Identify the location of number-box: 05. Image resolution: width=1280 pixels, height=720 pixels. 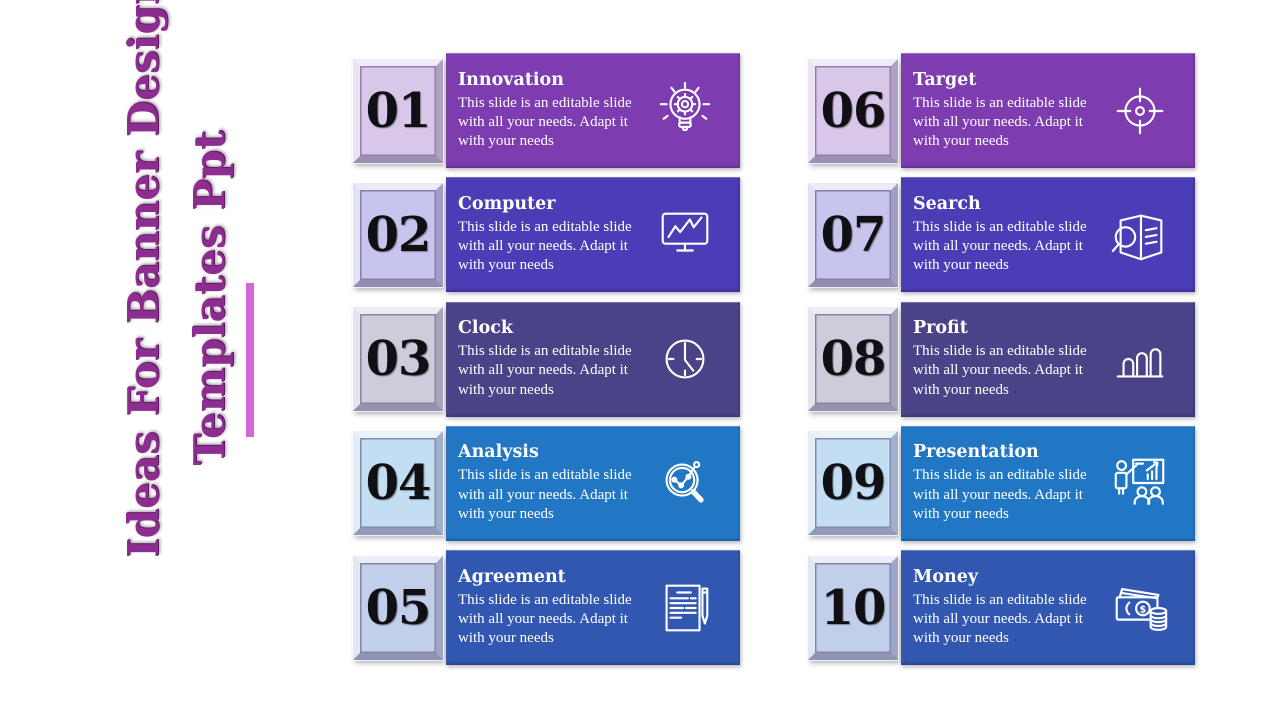
(398, 607).